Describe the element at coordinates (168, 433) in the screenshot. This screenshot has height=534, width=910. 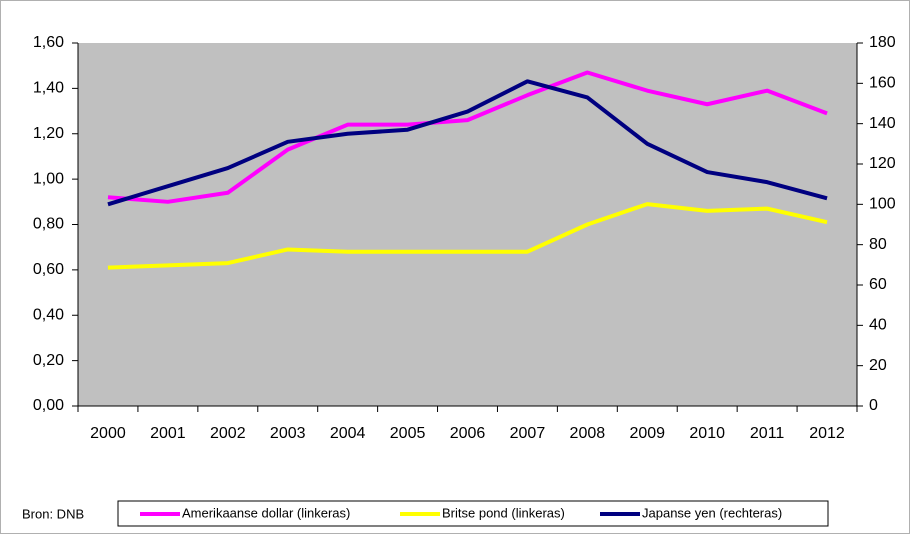
I see `x-tick-label: 2001` at that location.